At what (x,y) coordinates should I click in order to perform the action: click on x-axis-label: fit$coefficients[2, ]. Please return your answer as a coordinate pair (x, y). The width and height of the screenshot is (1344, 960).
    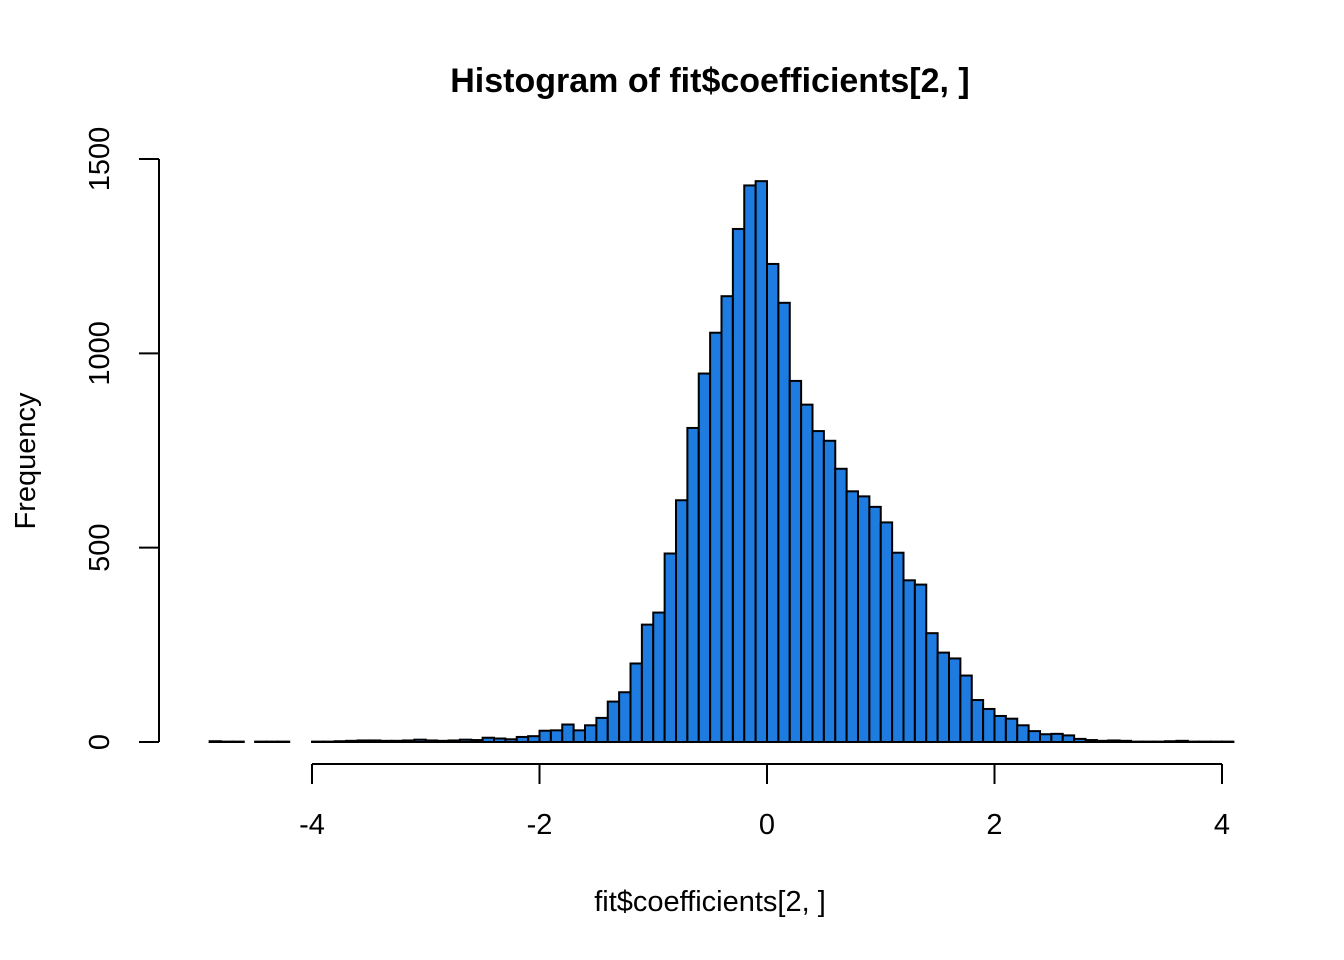
    Looking at the image, I should click on (710, 902).